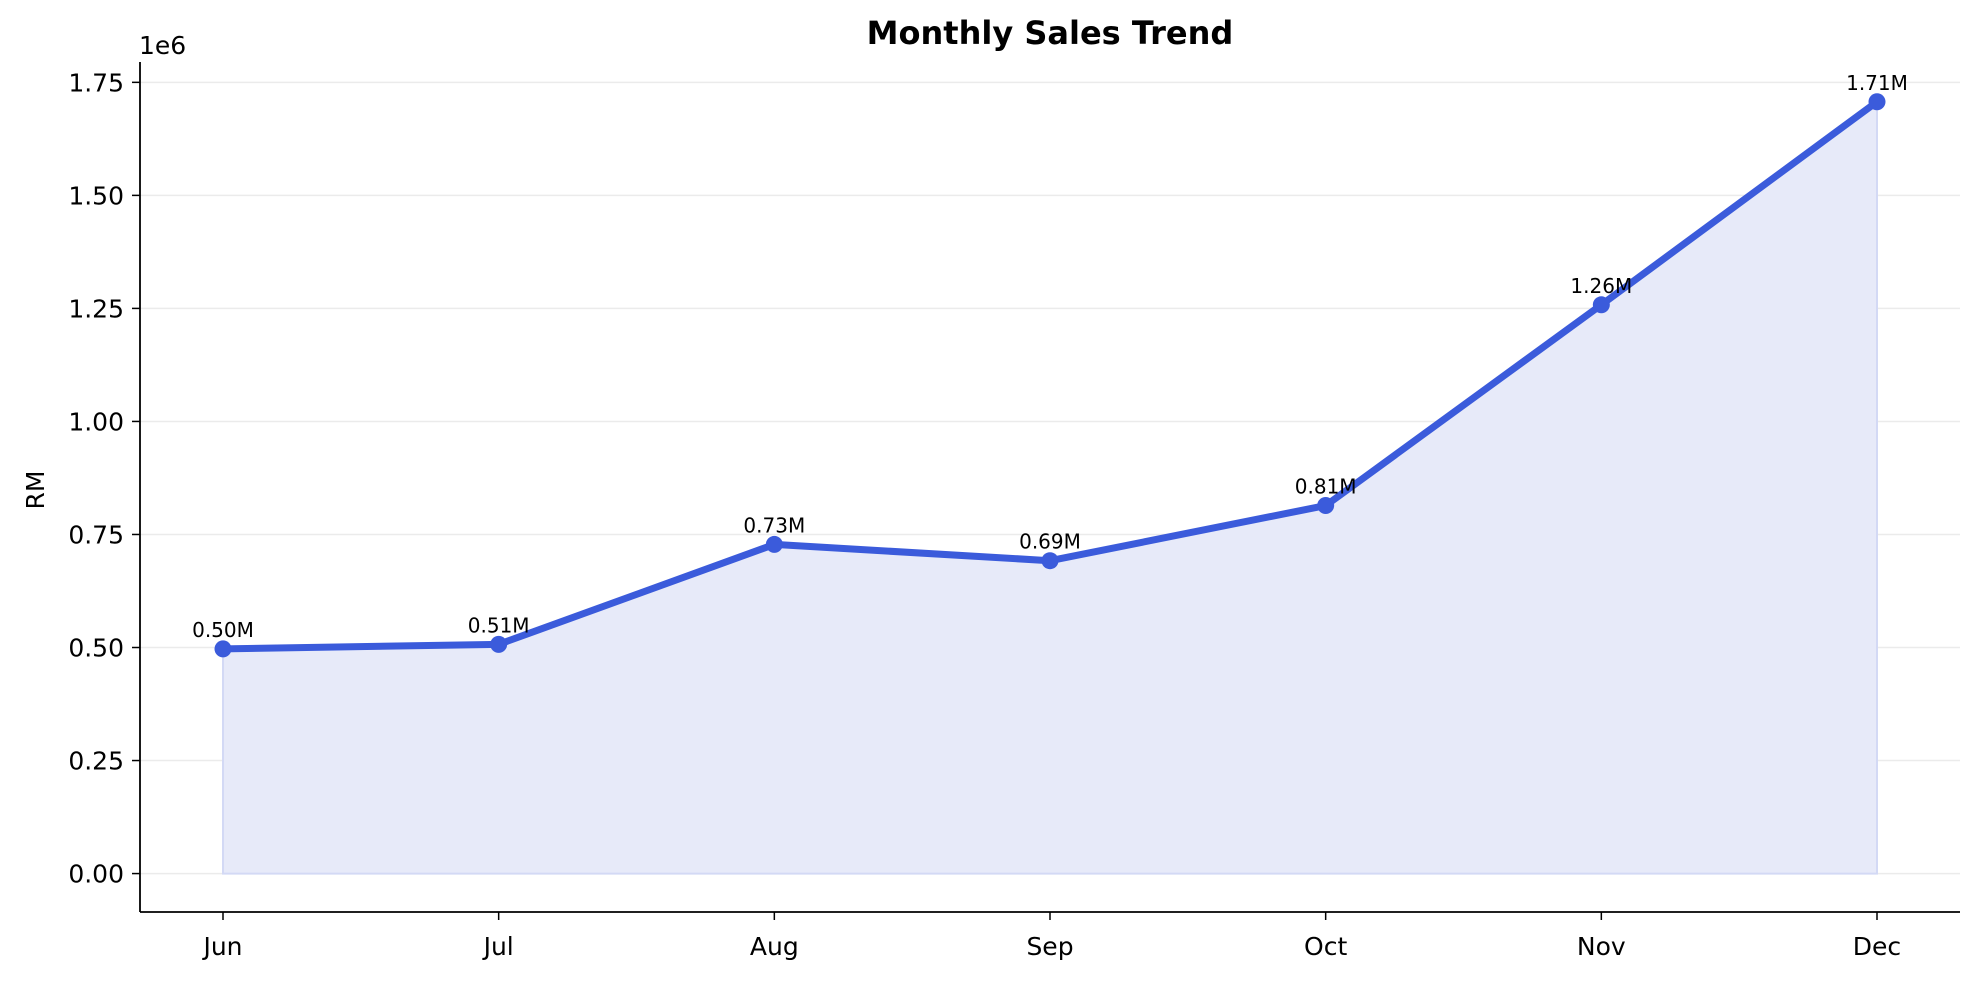 The image size is (1980, 984). Describe the element at coordinates (221, 946) in the screenshot. I see `x-tick-label-0: Jun` at that location.